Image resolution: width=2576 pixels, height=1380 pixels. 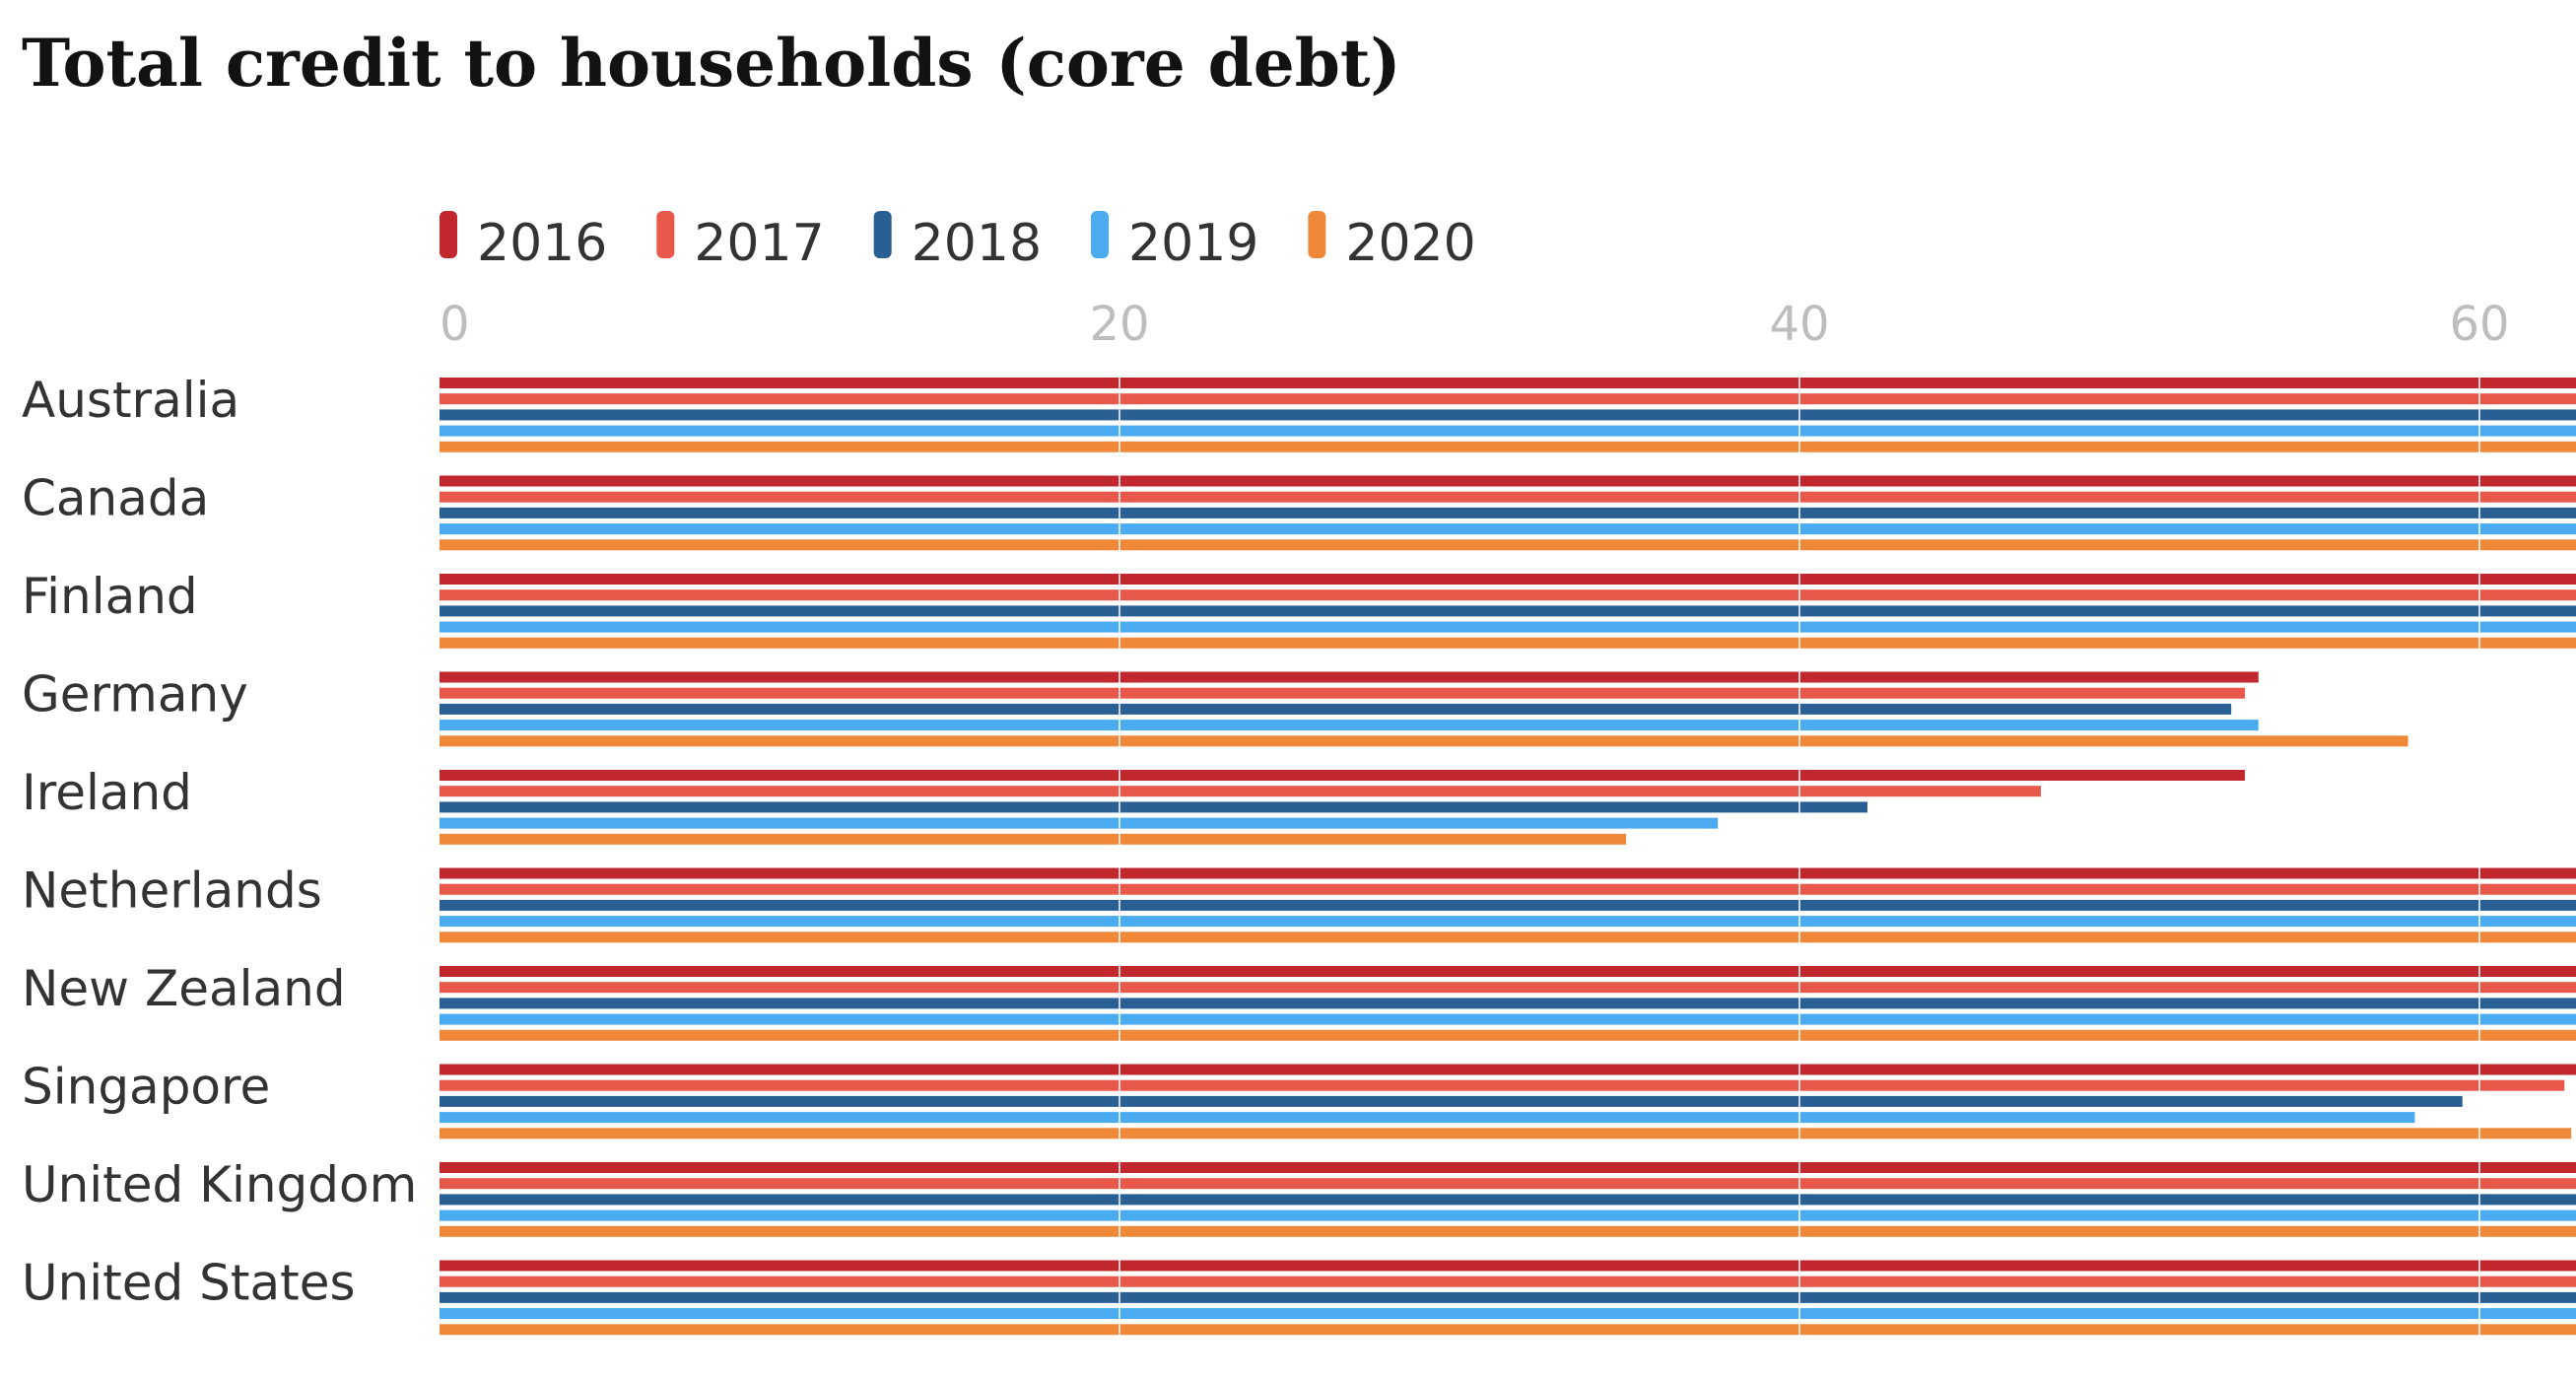 I want to click on bar-group-united-states, so click(x=1508, y=1298).